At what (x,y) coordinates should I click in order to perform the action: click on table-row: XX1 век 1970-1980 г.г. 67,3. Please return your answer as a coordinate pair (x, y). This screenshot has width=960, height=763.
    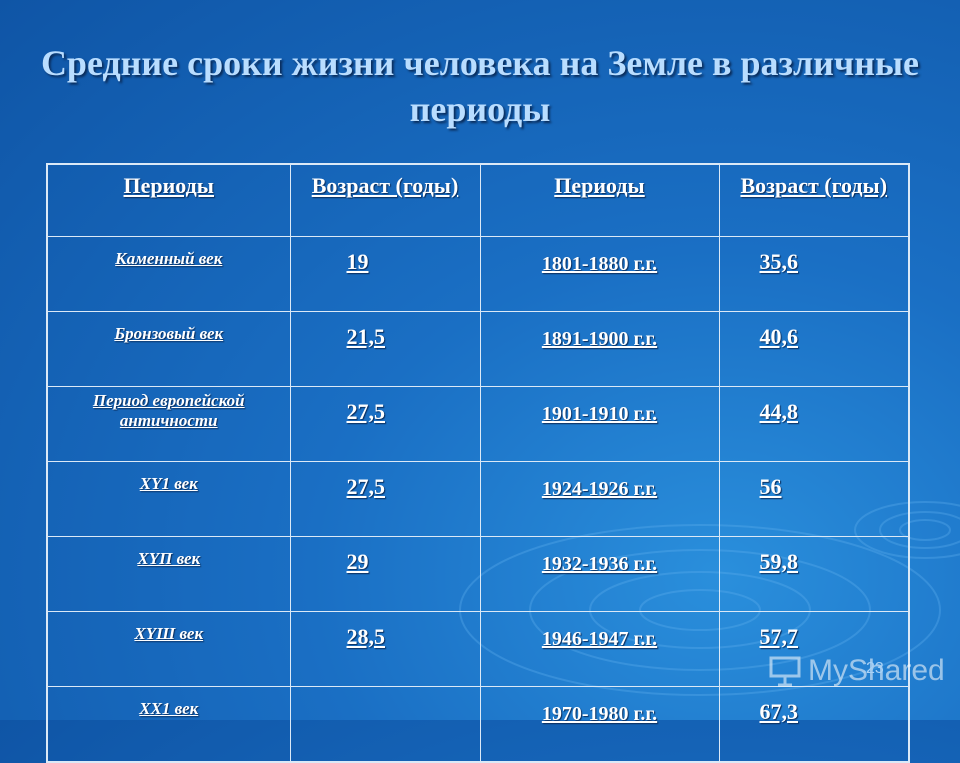
    Looking at the image, I should click on (478, 723).